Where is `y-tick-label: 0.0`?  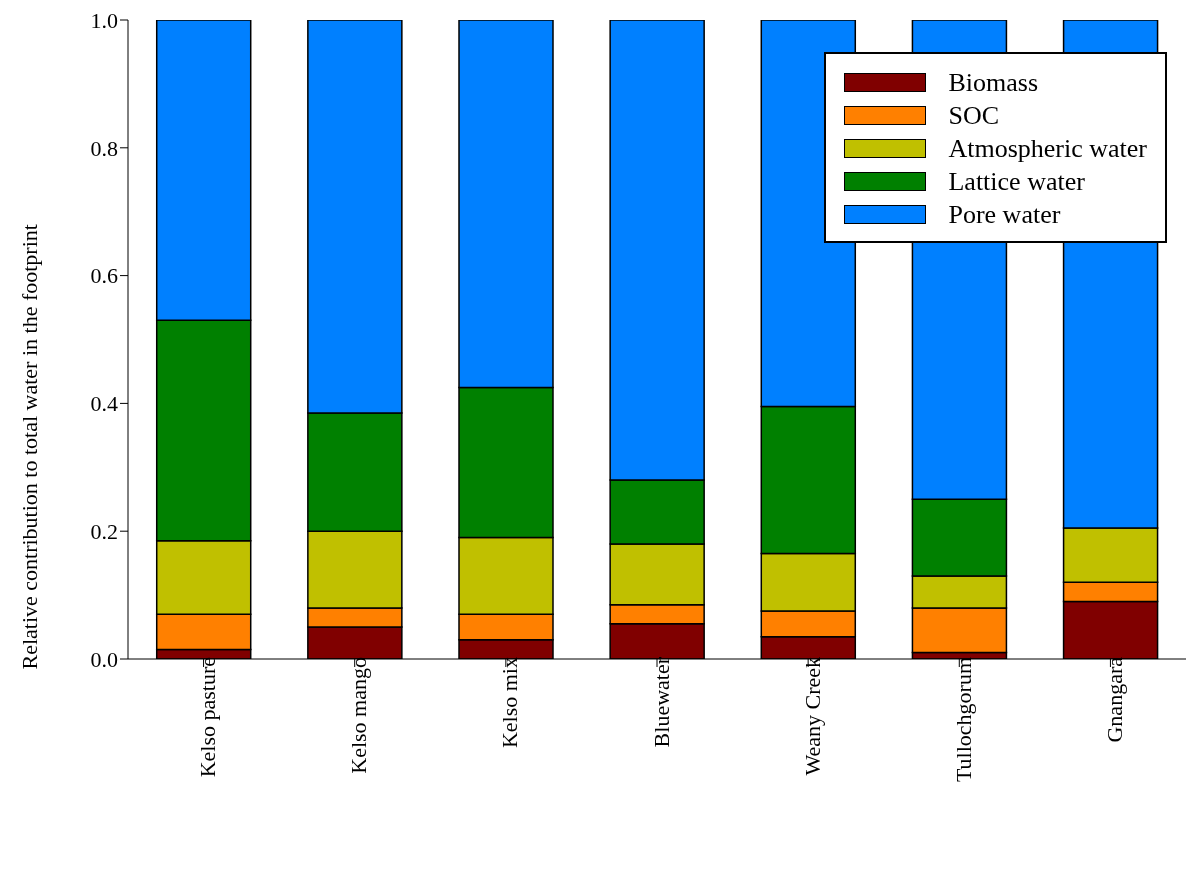 y-tick-label: 0.0 is located at coordinates (104, 659).